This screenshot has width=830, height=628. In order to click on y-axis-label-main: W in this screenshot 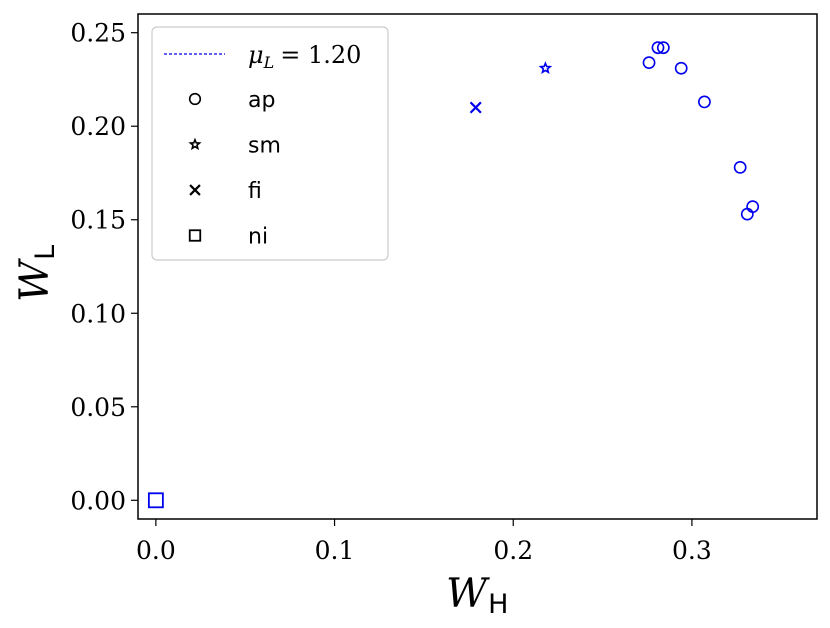, I will do `click(35, 280)`.